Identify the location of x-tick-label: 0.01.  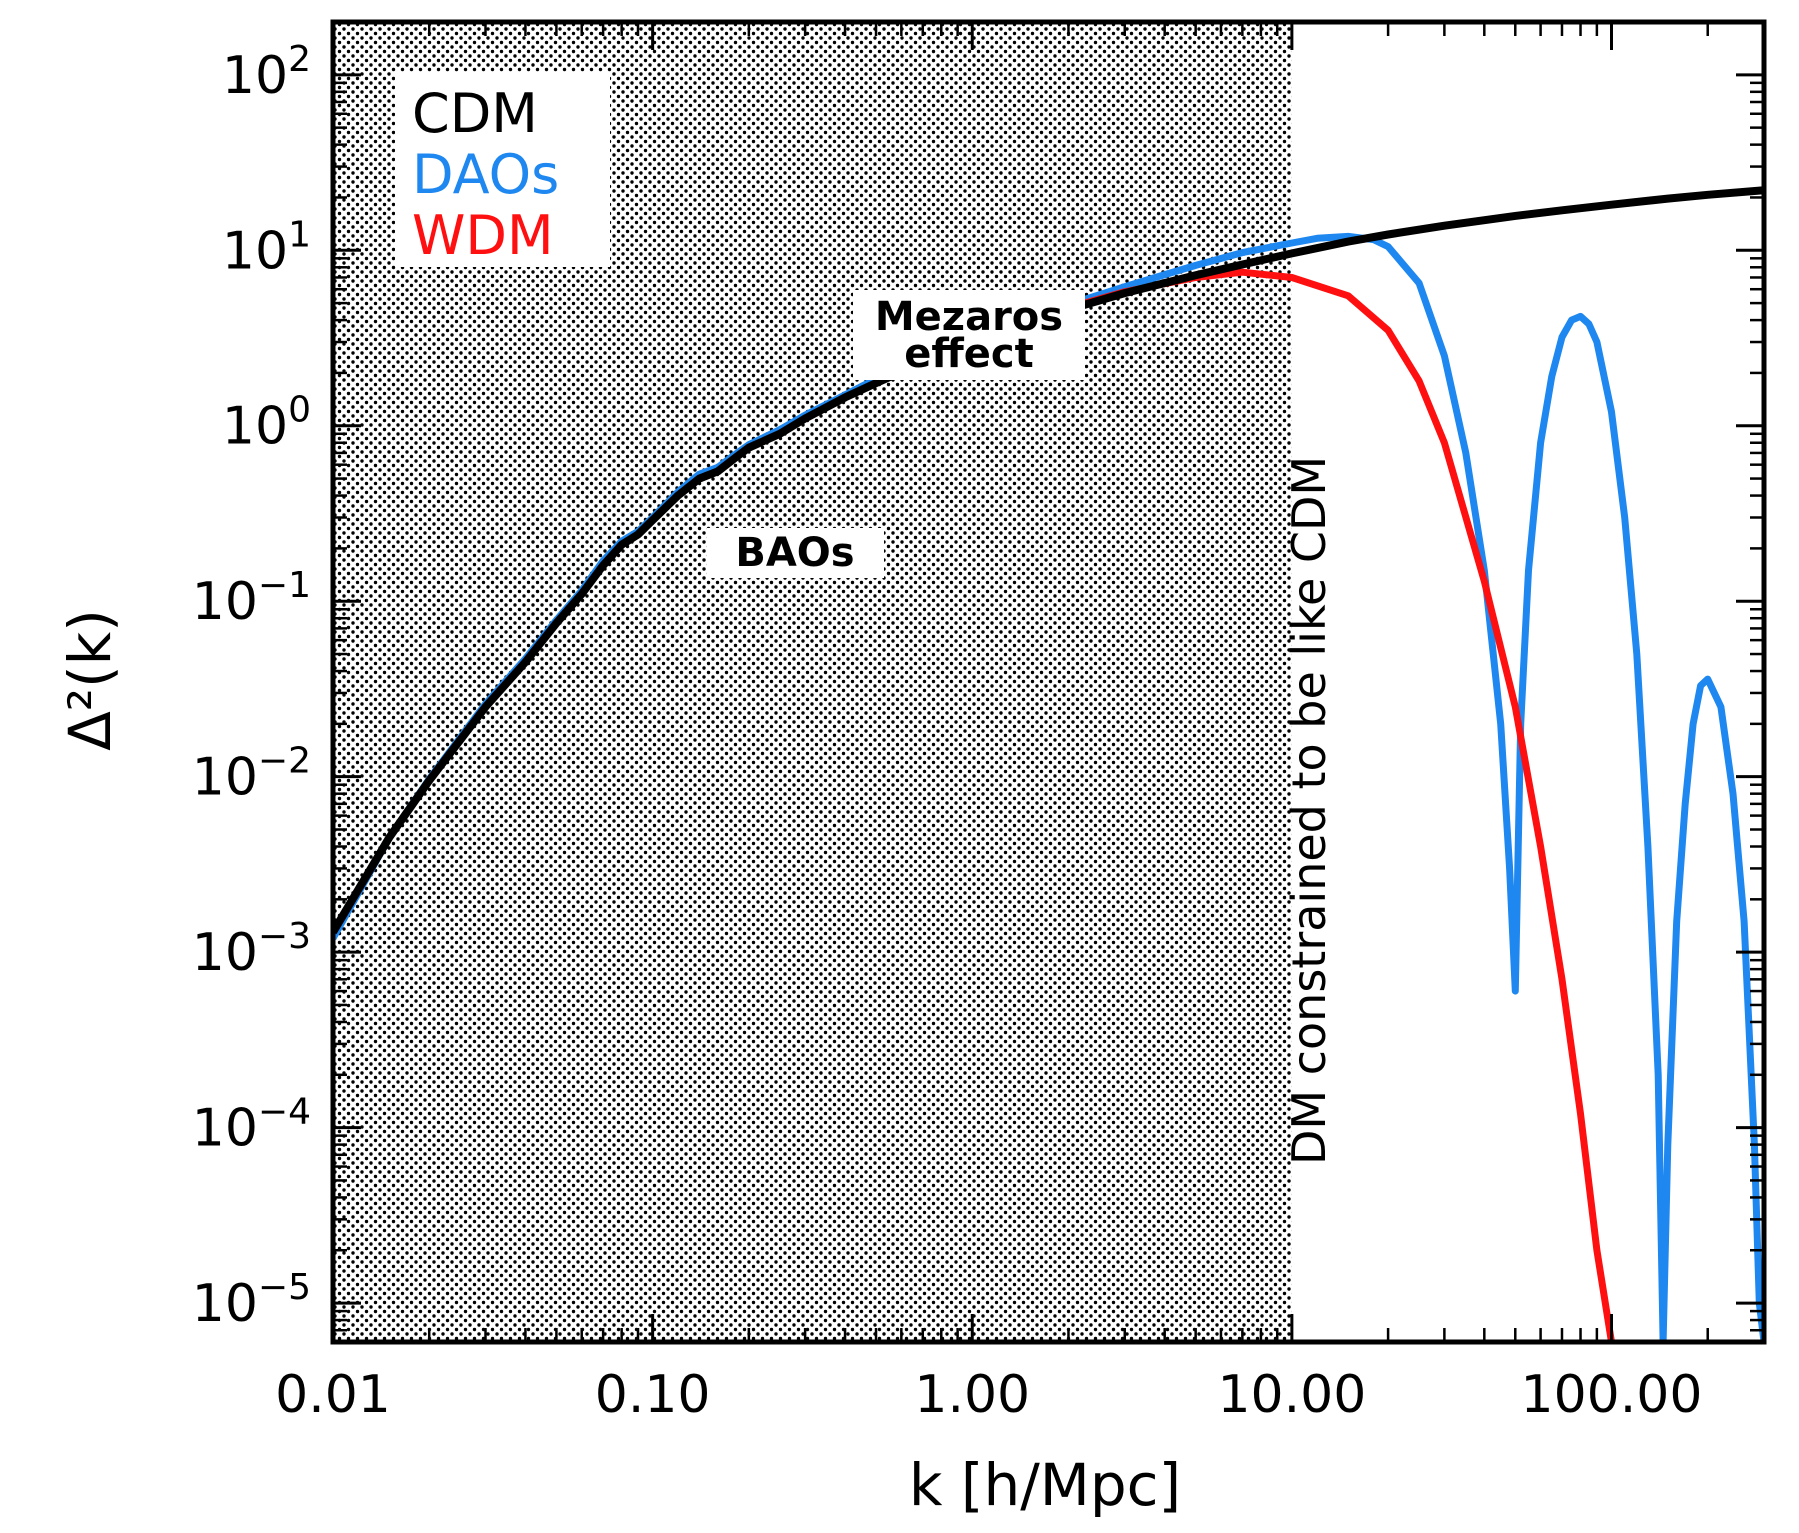
(333, 1395).